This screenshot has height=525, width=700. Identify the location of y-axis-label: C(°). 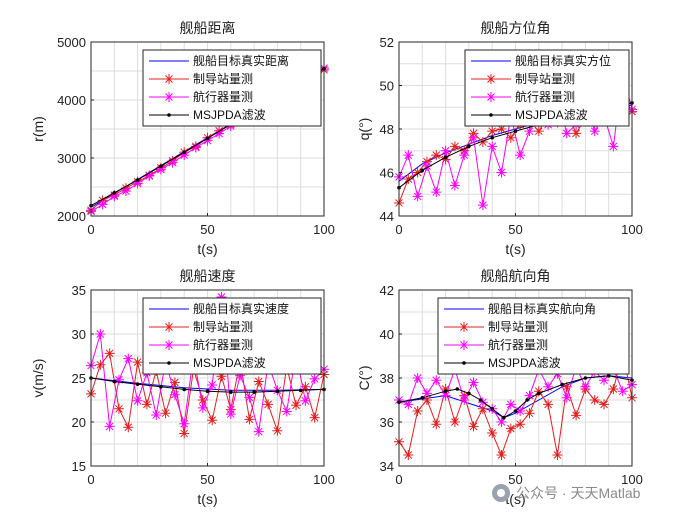
(364, 377).